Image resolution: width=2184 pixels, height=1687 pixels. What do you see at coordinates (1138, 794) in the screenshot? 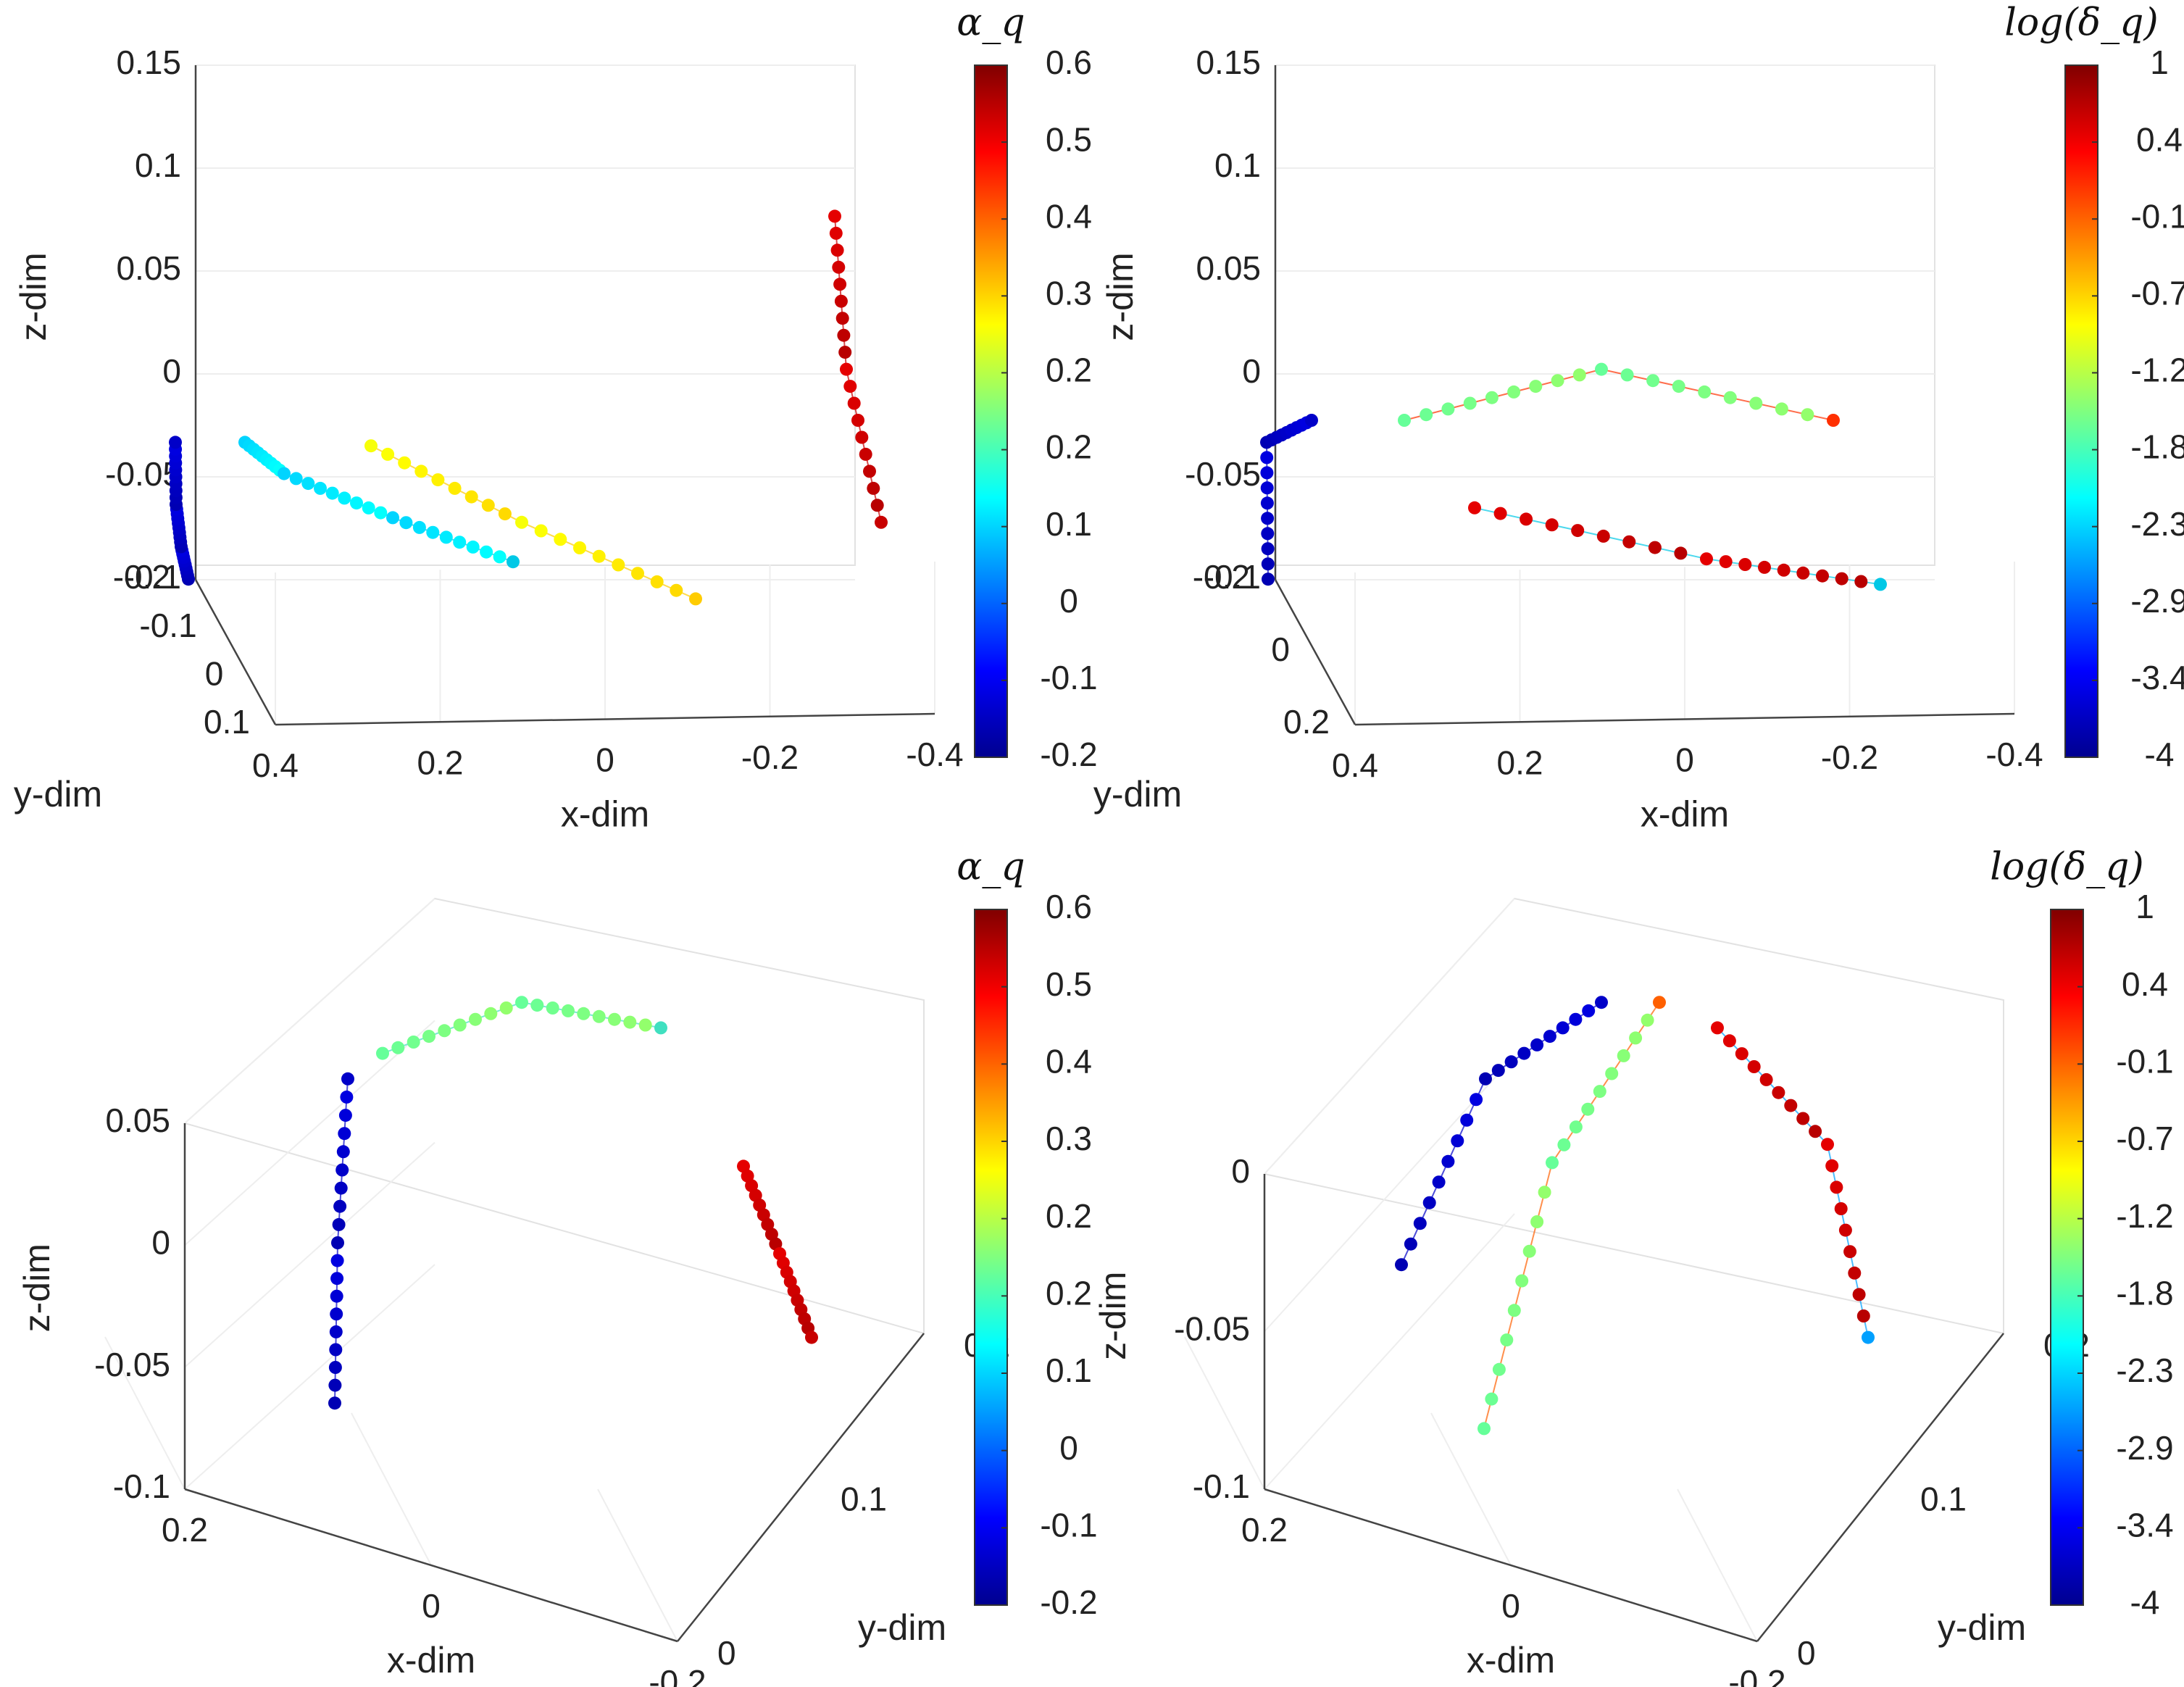
I see `y-axis-label: y-dim` at bounding box center [1138, 794].